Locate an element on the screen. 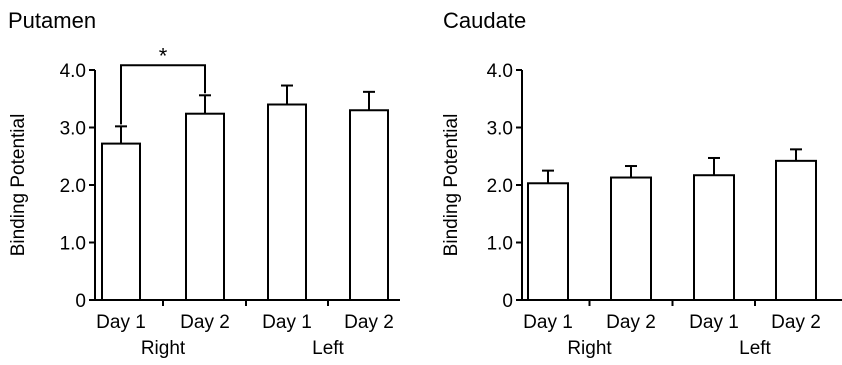 Image resolution: width=842 pixels, height=365 pixels. significance-marker: * is located at coordinates (163, 55).